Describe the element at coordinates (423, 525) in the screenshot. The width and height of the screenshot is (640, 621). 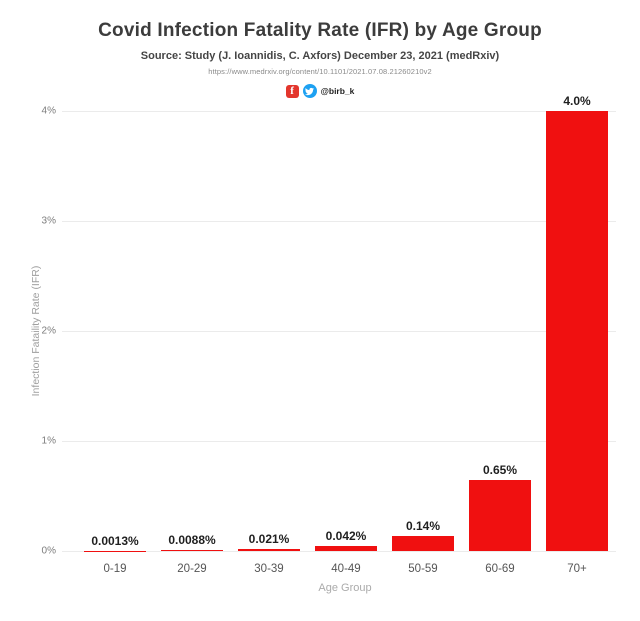
I see `value-label-50-59: 0.14%` at that location.